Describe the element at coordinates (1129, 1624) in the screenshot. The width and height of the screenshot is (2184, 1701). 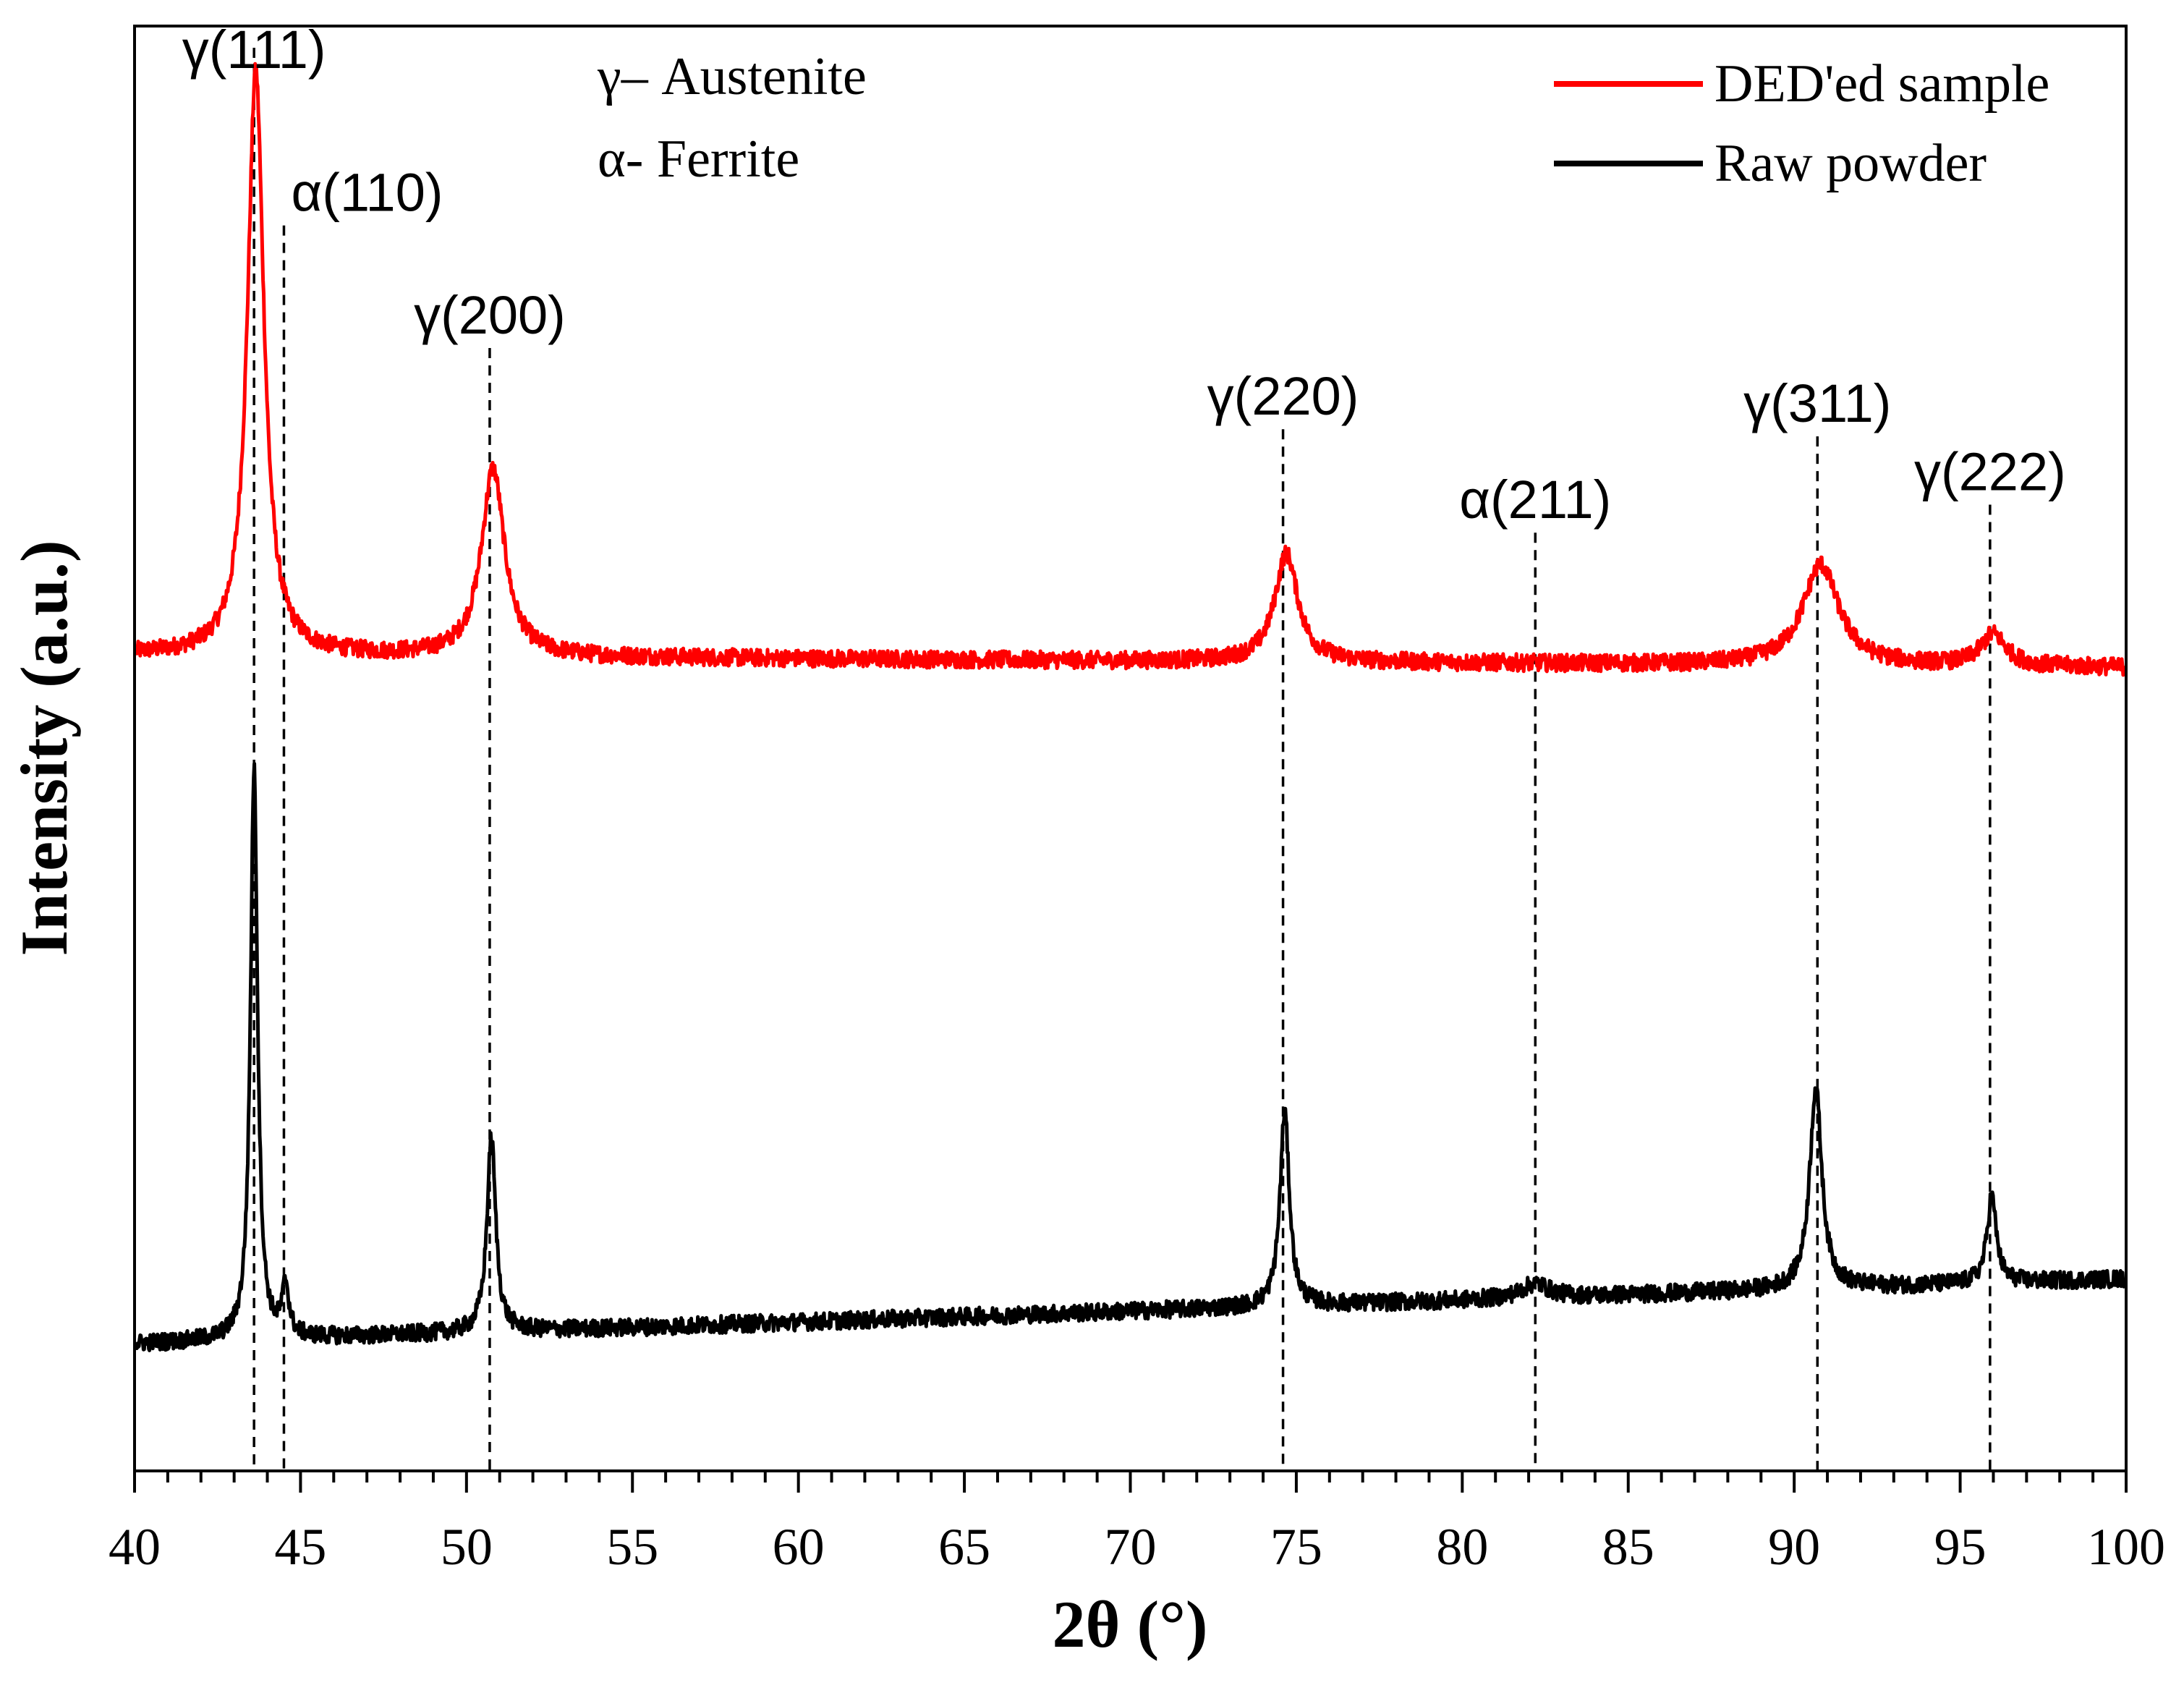
I see `x-axis-title: 2θ (°)` at that location.